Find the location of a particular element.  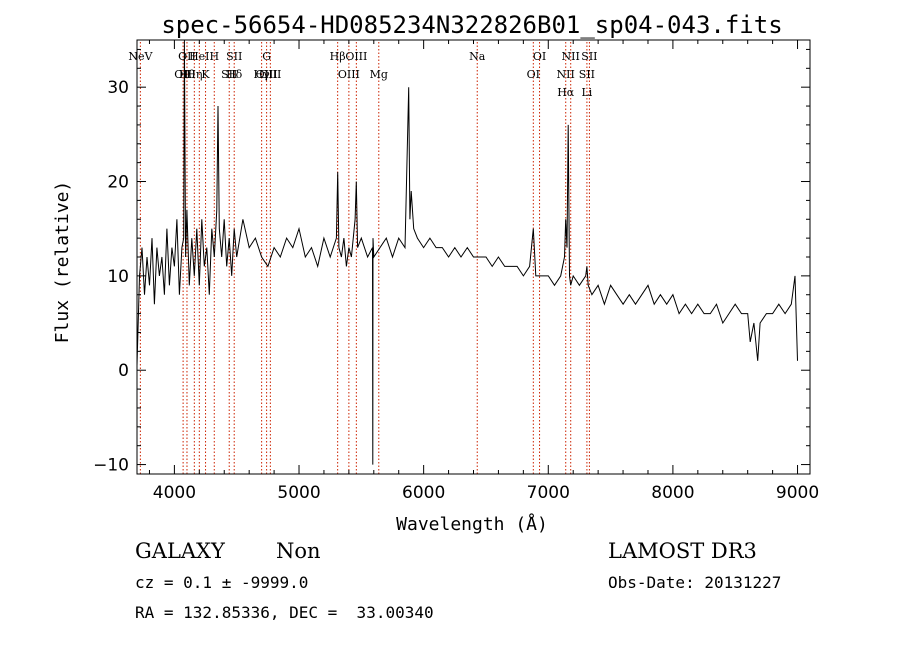

line-label: Hθ is located at coordinates (187, 74).